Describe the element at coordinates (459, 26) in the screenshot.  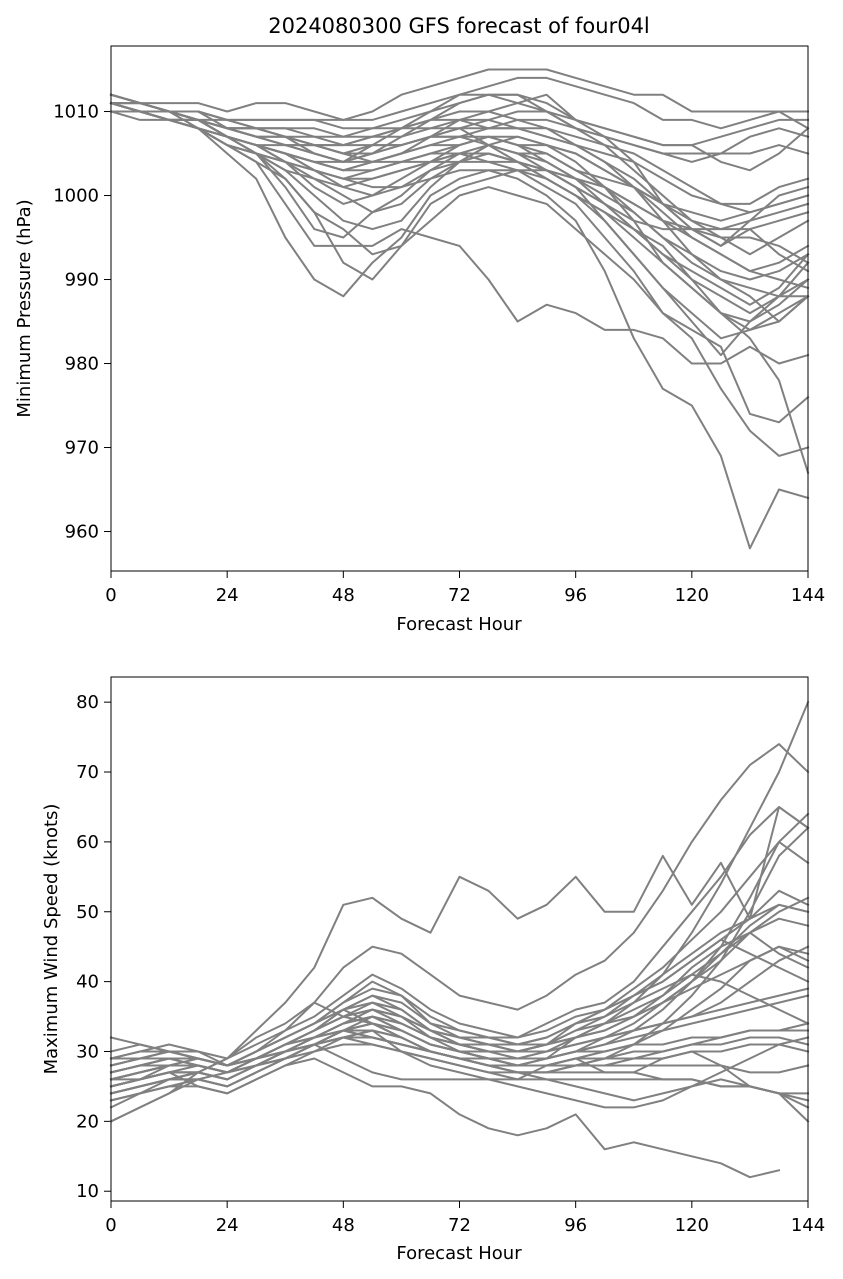
I see `chart-title: 2024080300 GFS forecast of four04l` at that location.